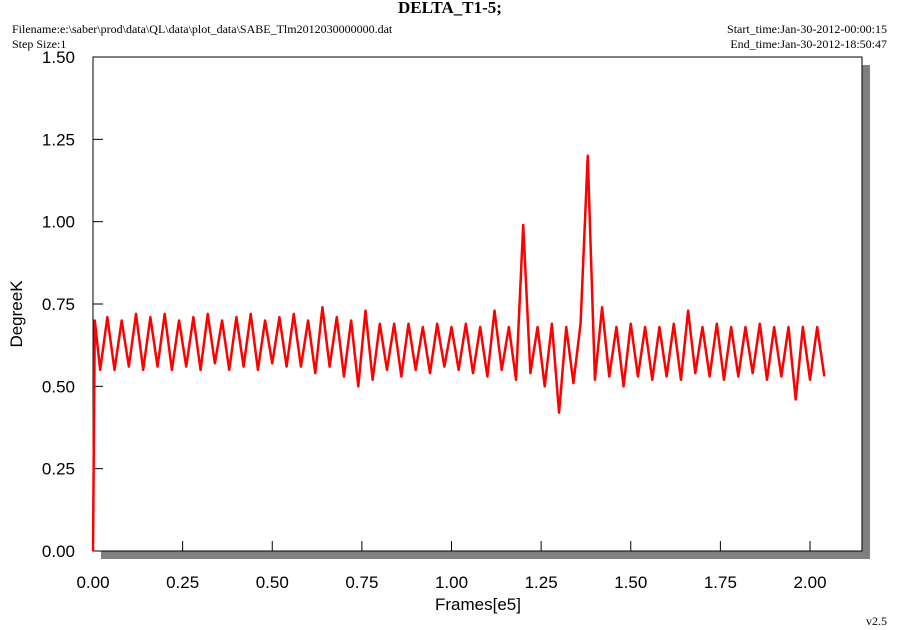 The height and width of the screenshot is (630, 900). I want to click on x-tick-label: 1.75, so click(720, 582).